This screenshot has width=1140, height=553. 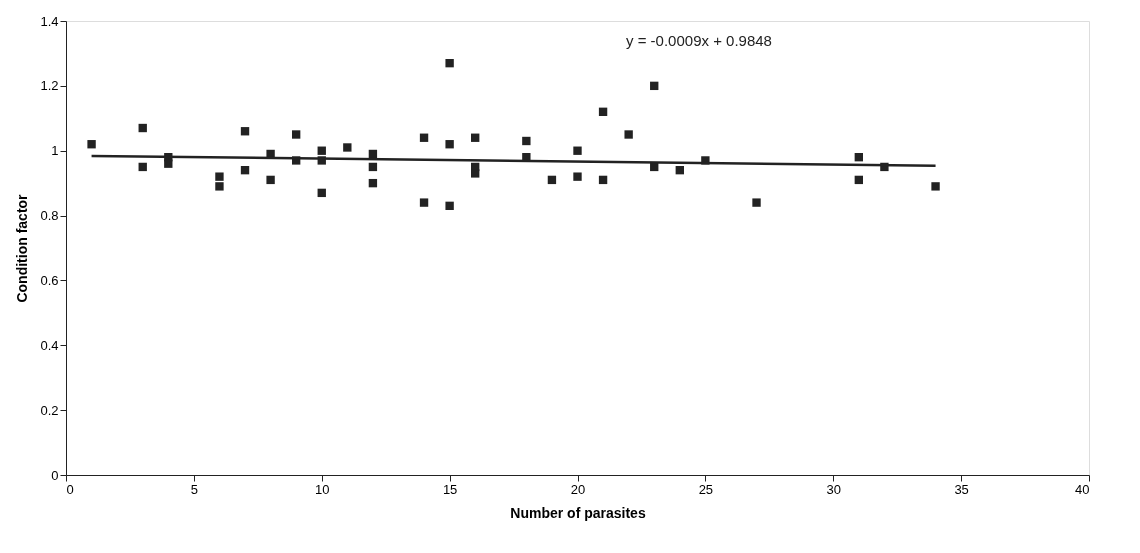 What do you see at coordinates (49, 345) in the screenshot?
I see `y-tick-label: 0.4` at bounding box center [49, 345].